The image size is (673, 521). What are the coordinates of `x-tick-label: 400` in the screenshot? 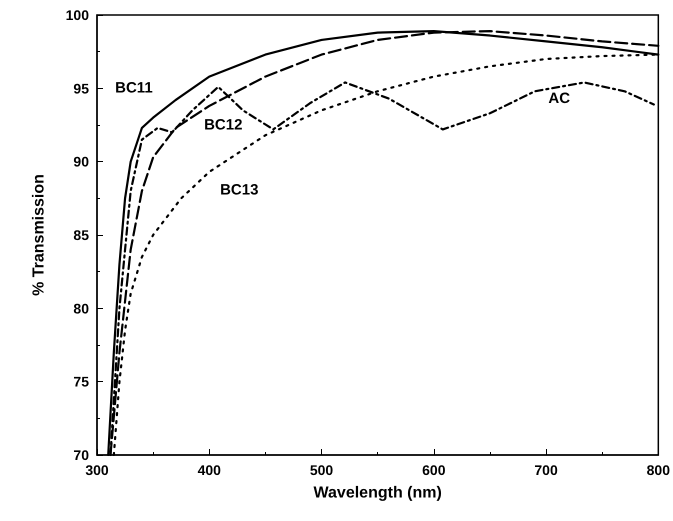 It's located at (210, 470).